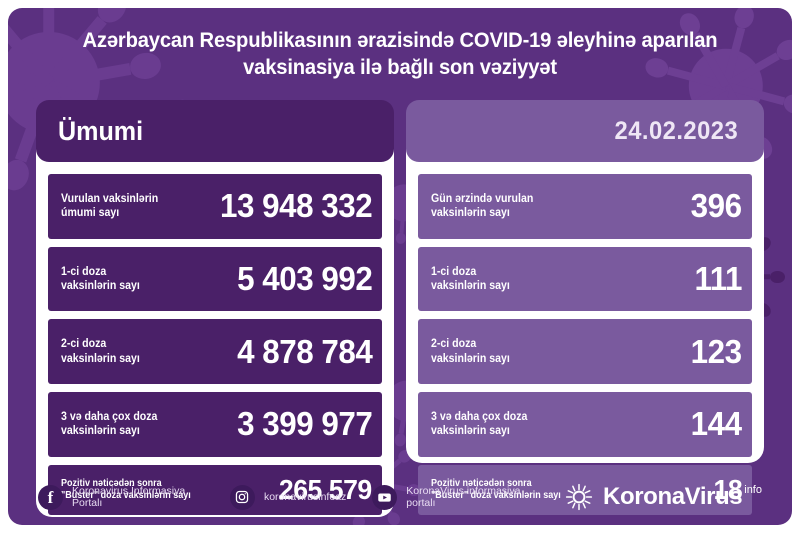 The width and height of the screenshot is (800, 533). I want to click on social-label: KoronaVirus informasiya portalı, so click(463, 497).